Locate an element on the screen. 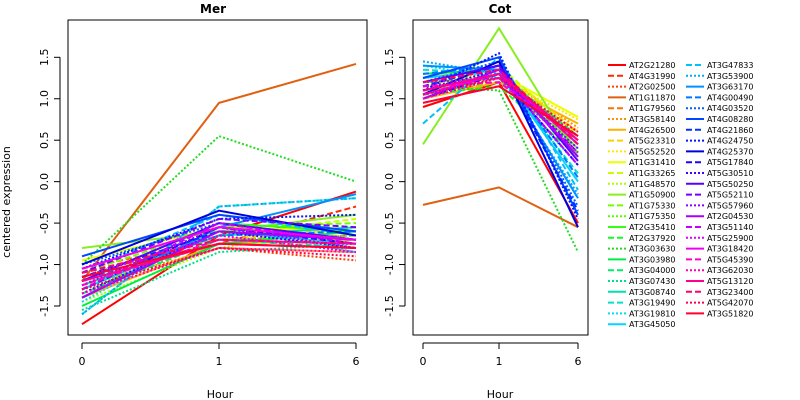 This screenshot has height=400, width=800. legend-label: AT4G24750 is located at coordinates (730, 141).